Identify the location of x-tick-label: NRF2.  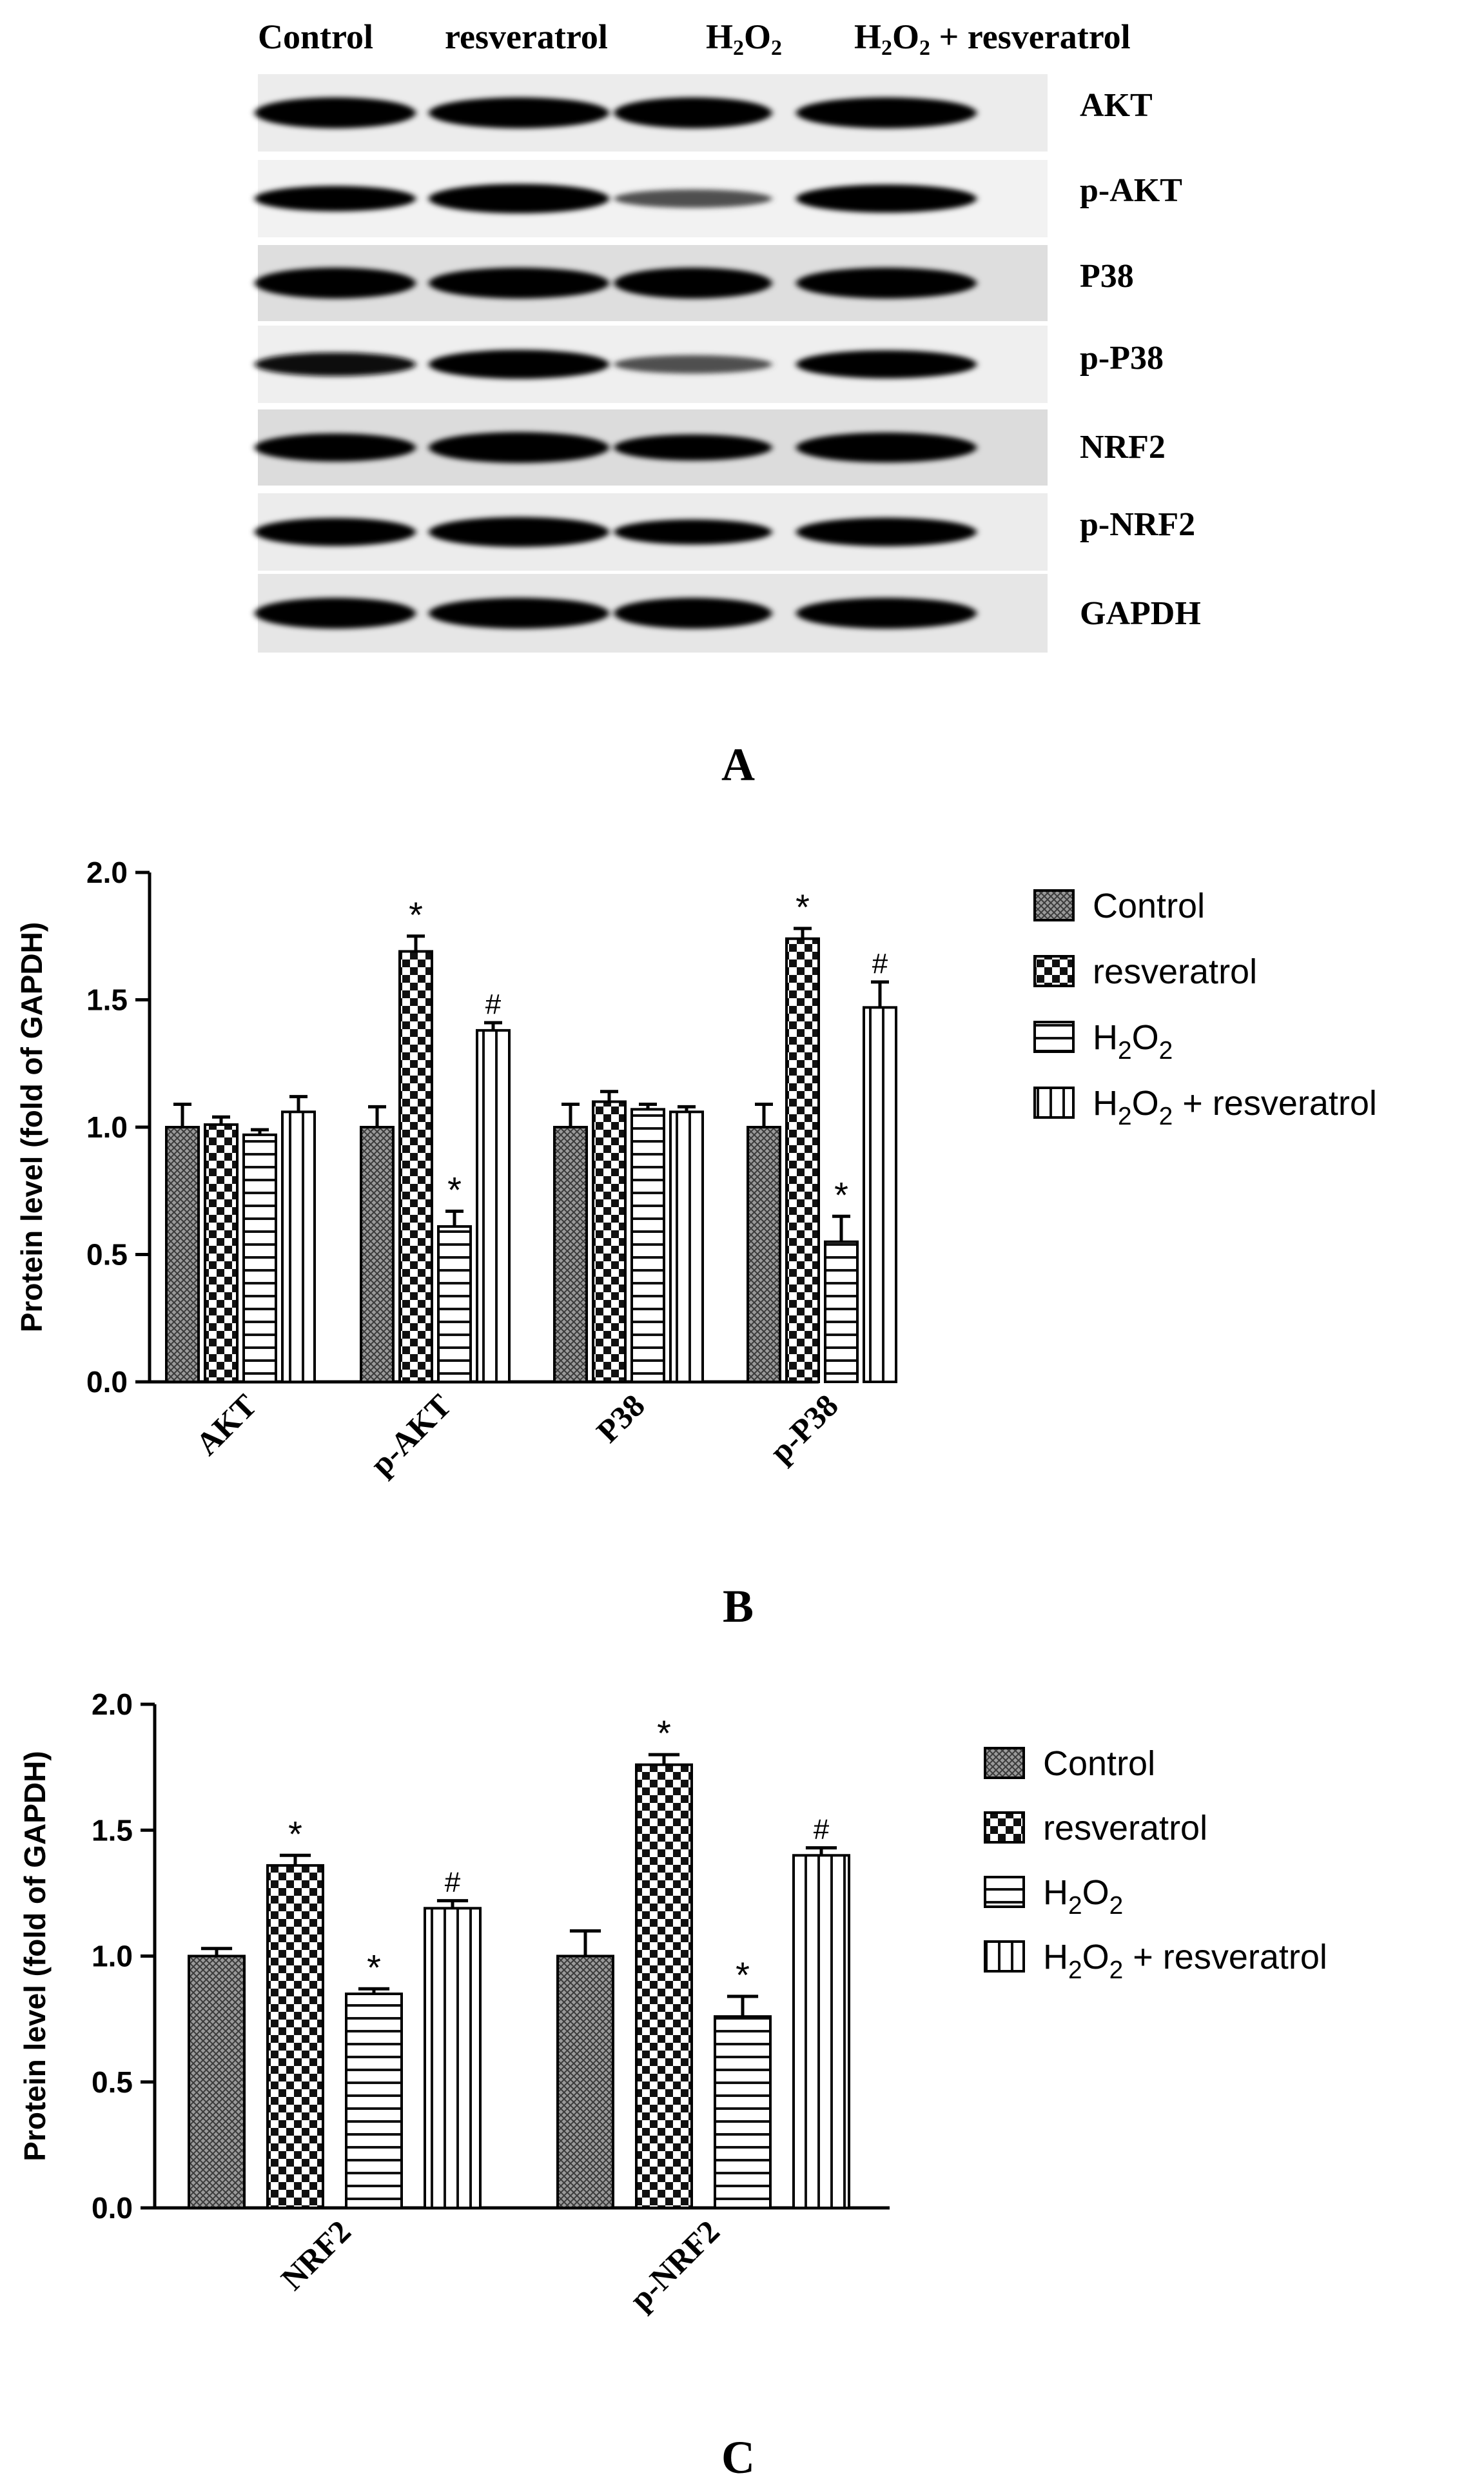
(316, 2255).